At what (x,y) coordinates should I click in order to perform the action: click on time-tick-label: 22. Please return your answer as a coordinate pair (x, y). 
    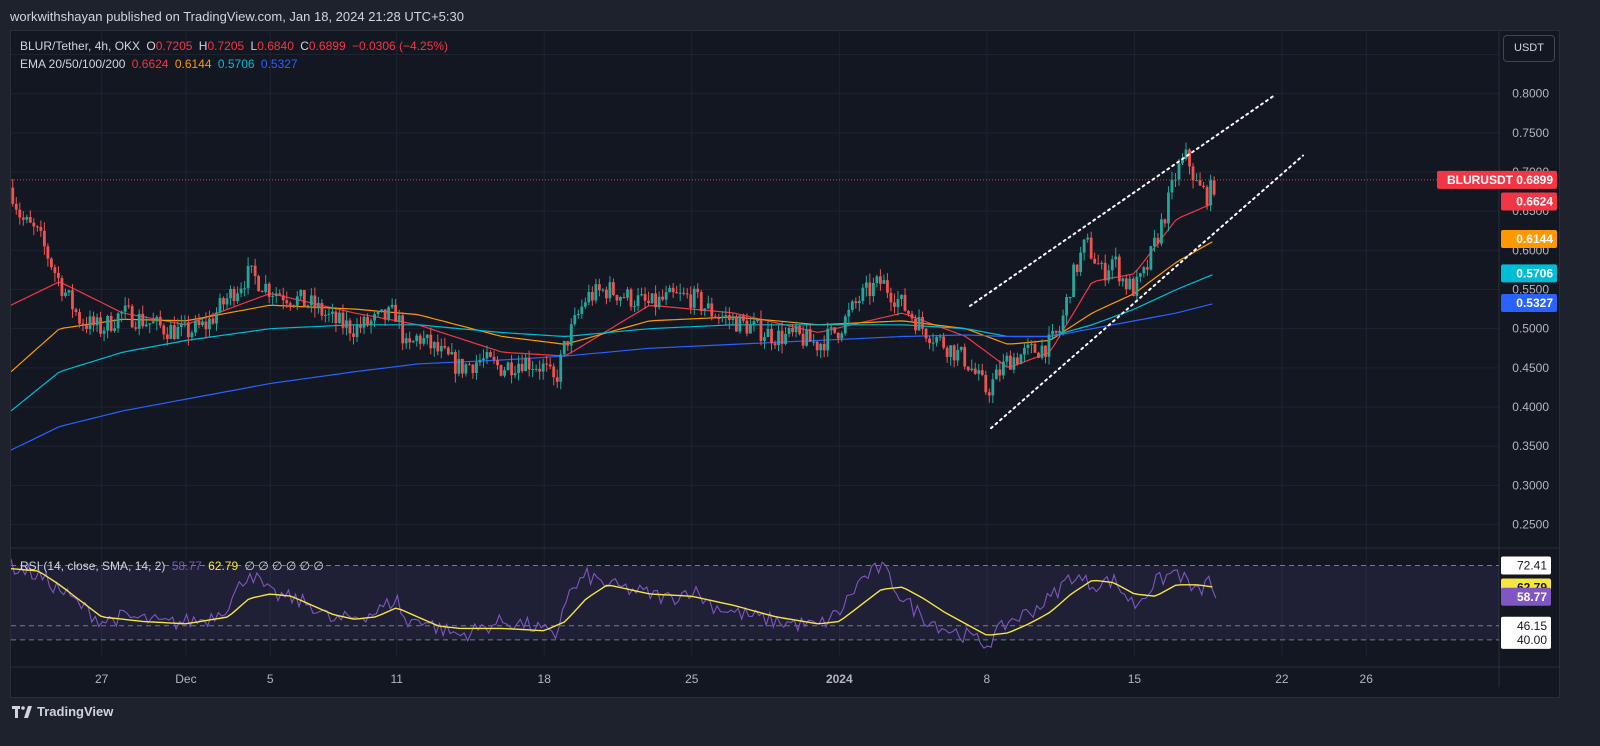
    Looking at the image, I should click on (1282, 679).